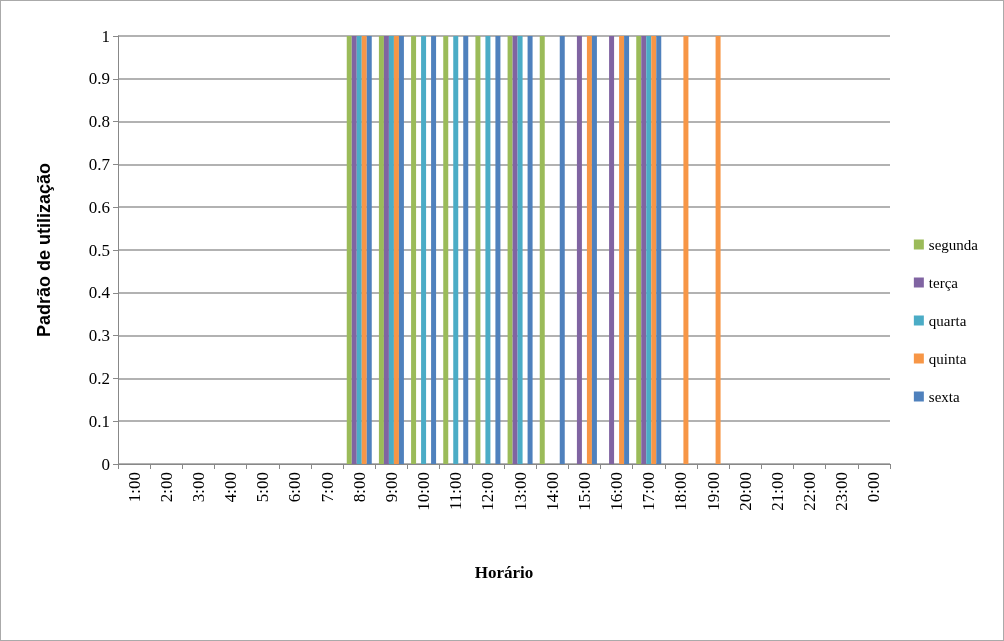 This screenshot has height=641, width=1004. I want to click on x-tick-label: 7:00, so click(327, 487).